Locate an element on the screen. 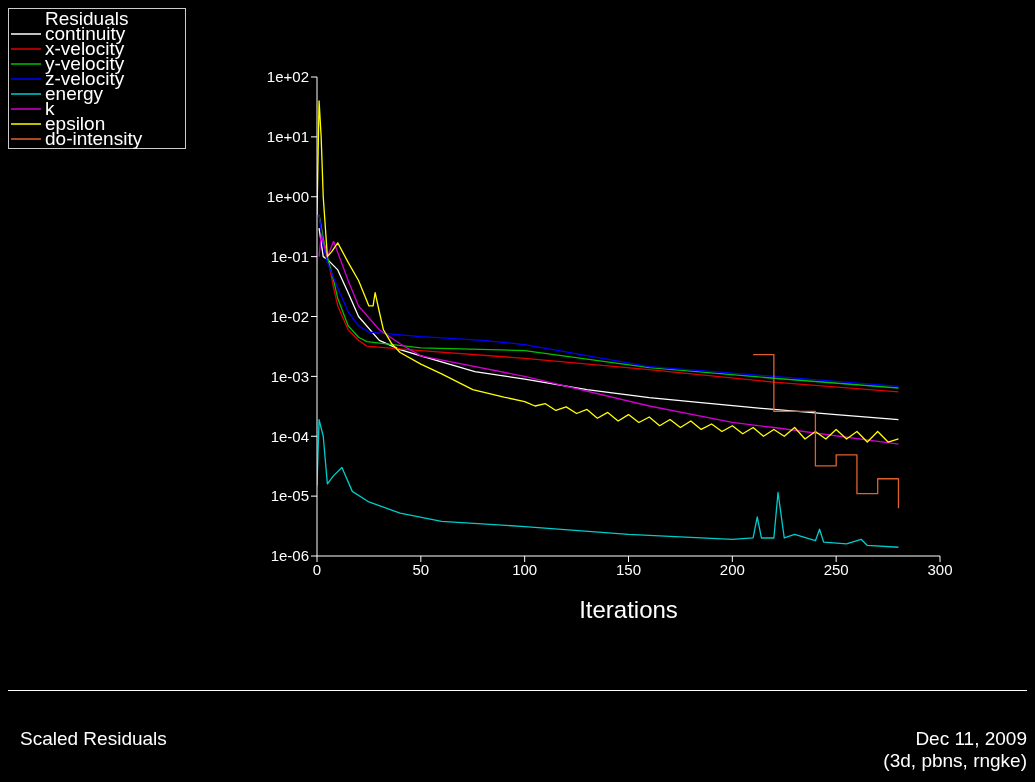 The width and height of the screenshot is (1035, 782). y-tick-label: 1e-06 is located at coordinates (289, 556).